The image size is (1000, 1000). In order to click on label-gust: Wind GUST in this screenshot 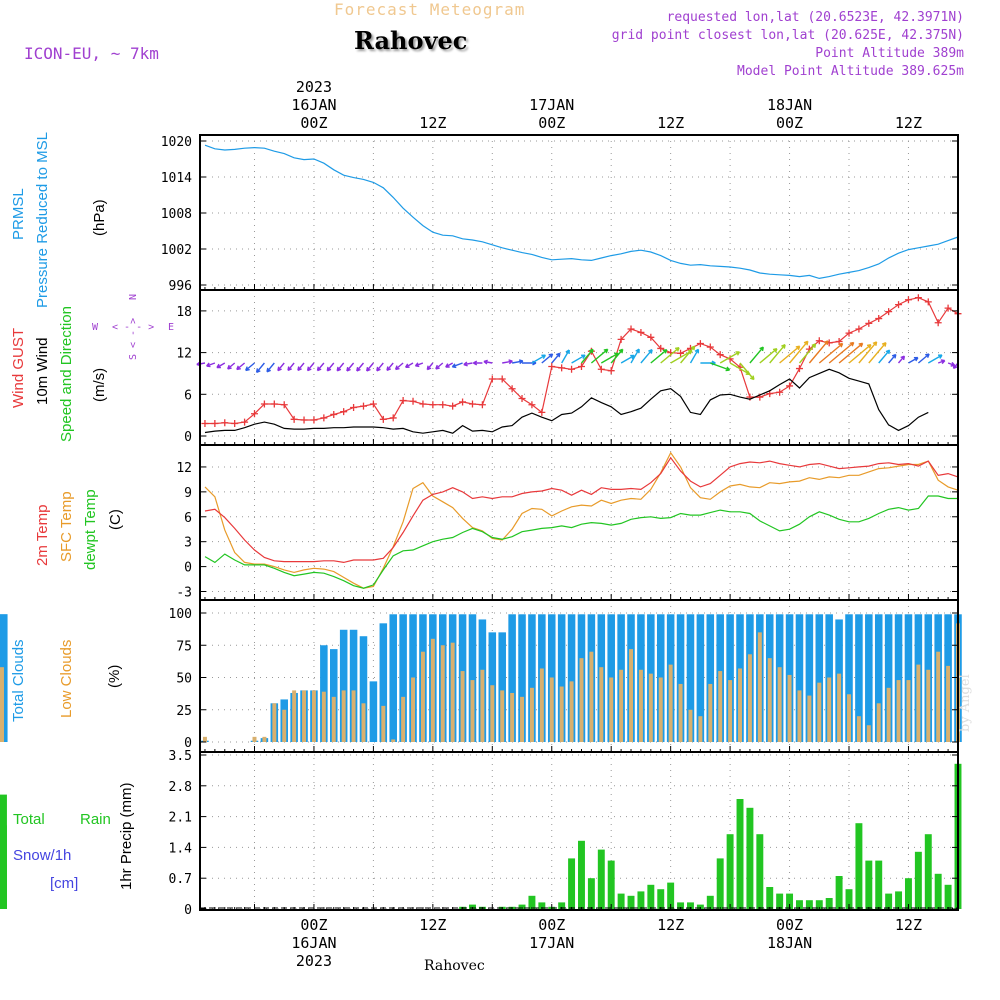, I will do `click(18, 368)`.